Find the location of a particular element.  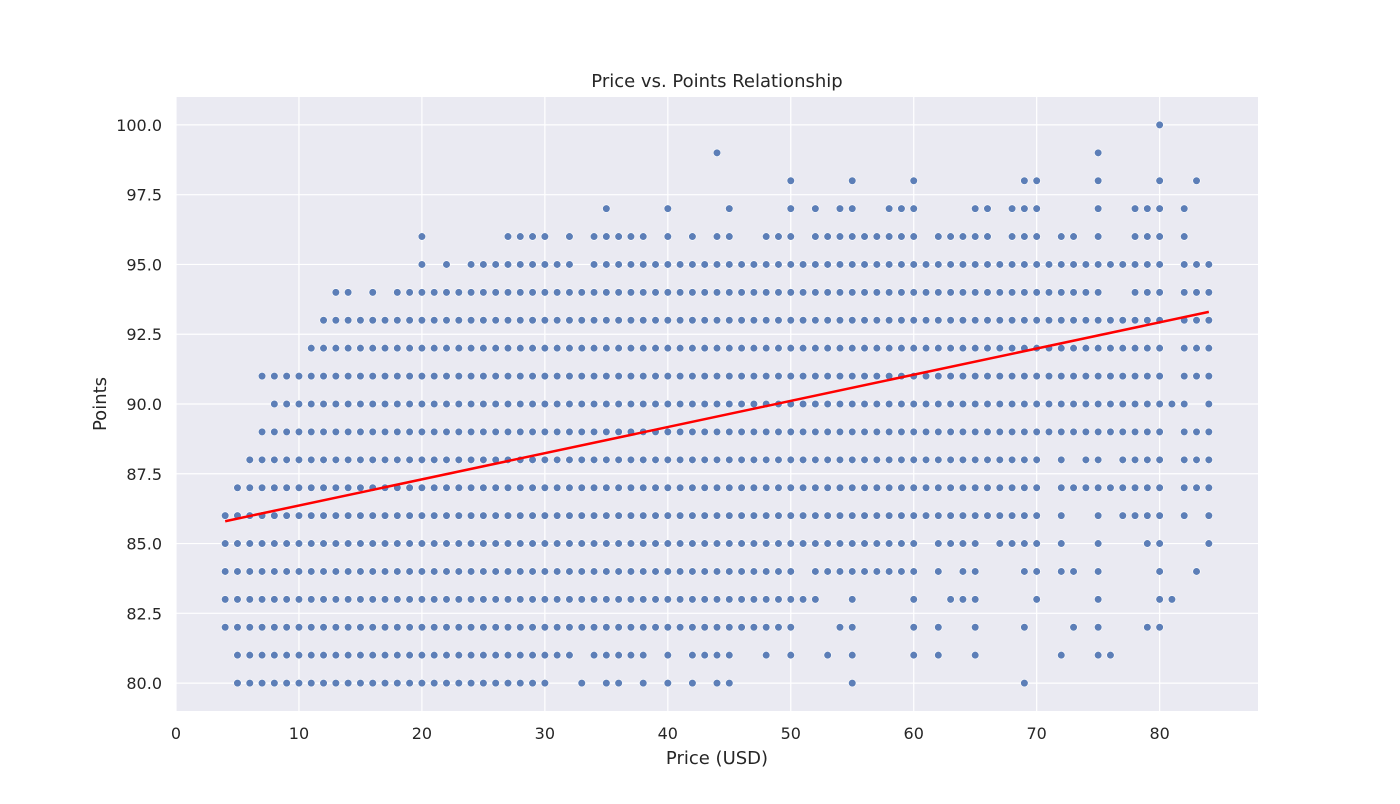

y-axis-label: Points is located at coordinates (100, 404).